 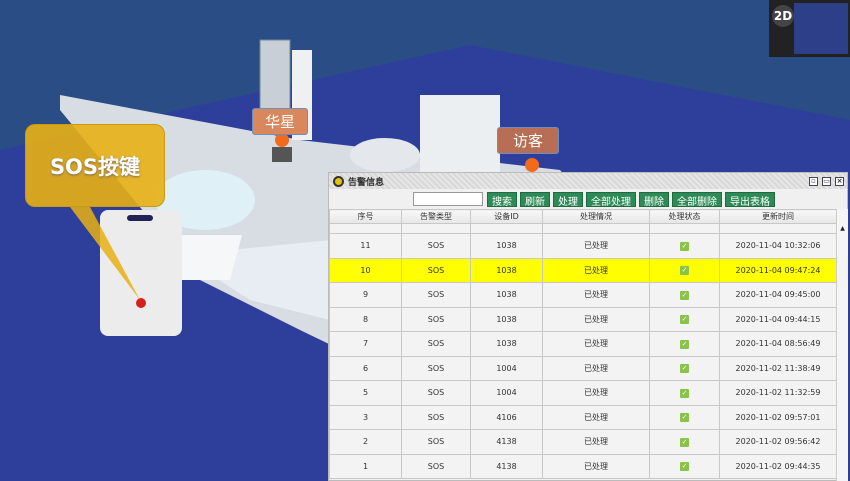 I want to click on refresh-button: 刷新, so click(x=535, y=199).